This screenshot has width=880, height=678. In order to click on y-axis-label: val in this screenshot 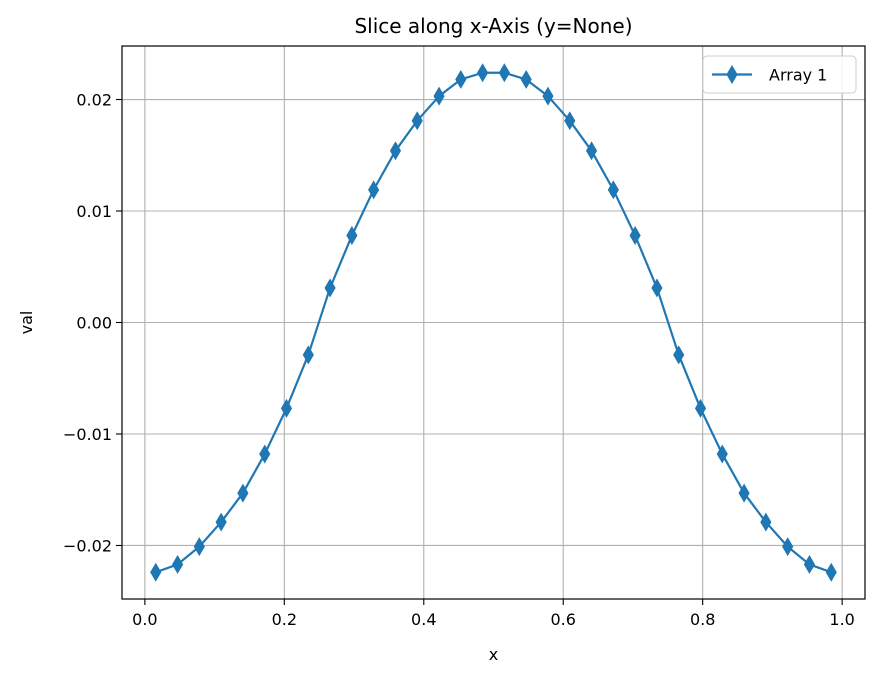, I will do `click(26, 323)`.